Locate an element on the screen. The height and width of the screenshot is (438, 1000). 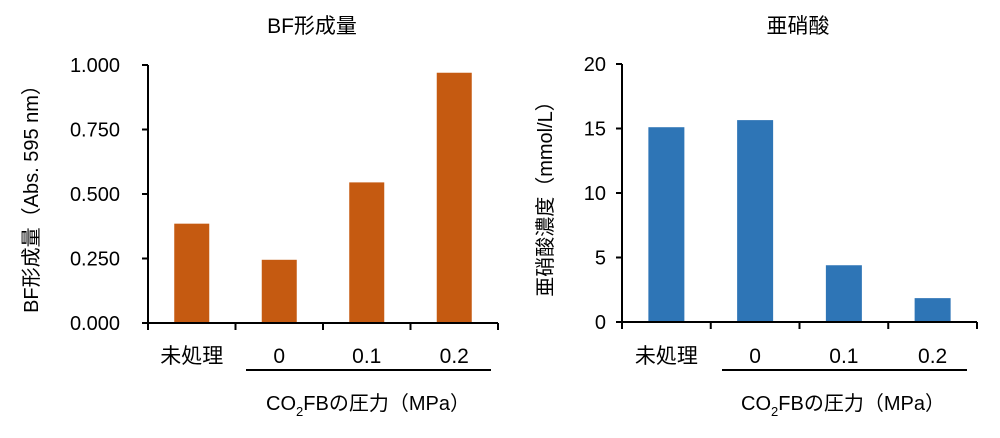
y-tick-label: 1.000 is located at coordinates (95, 66).